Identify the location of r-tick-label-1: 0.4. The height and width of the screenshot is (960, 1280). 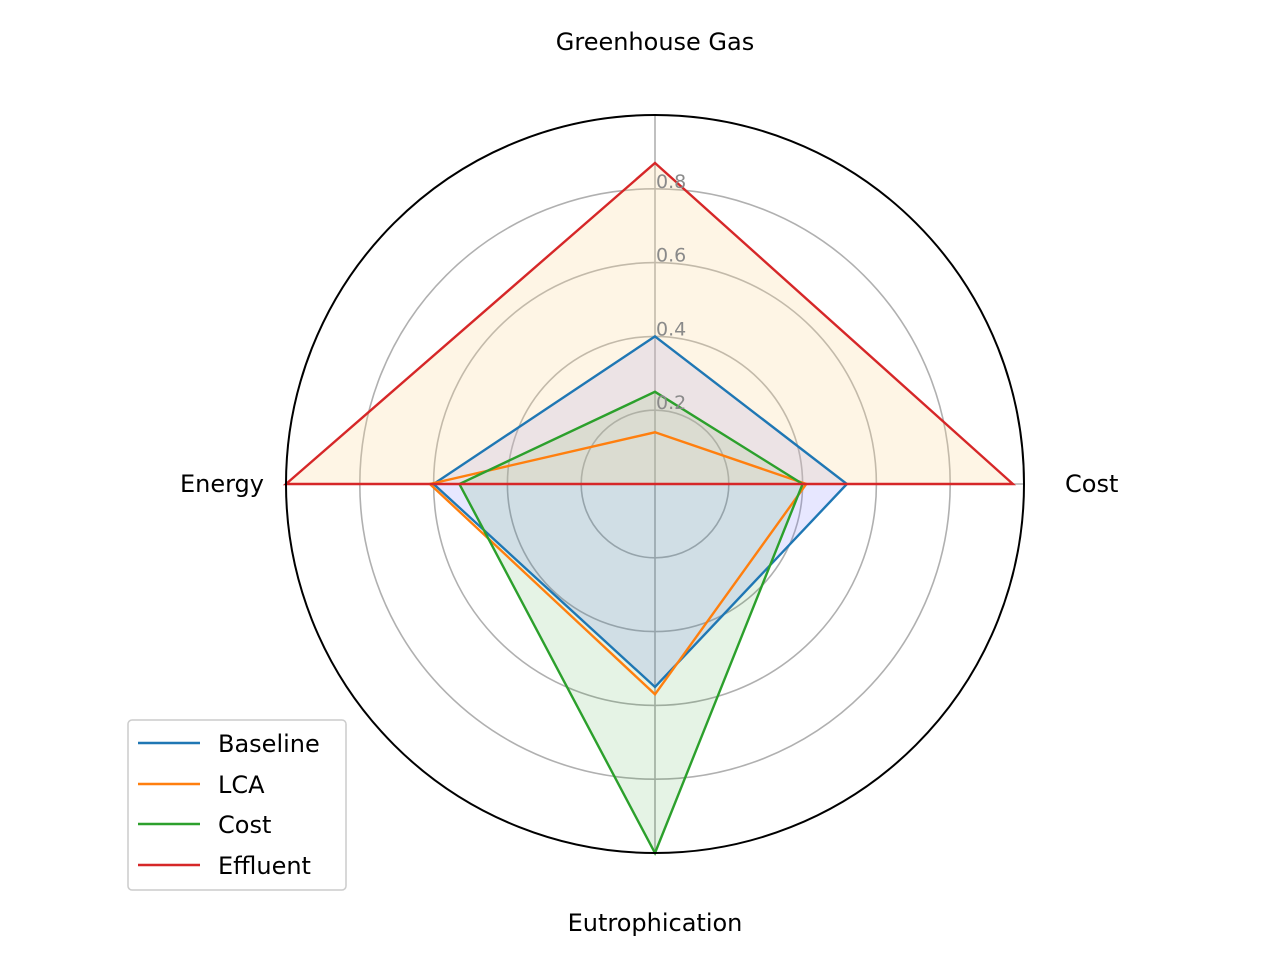
(671, 329).